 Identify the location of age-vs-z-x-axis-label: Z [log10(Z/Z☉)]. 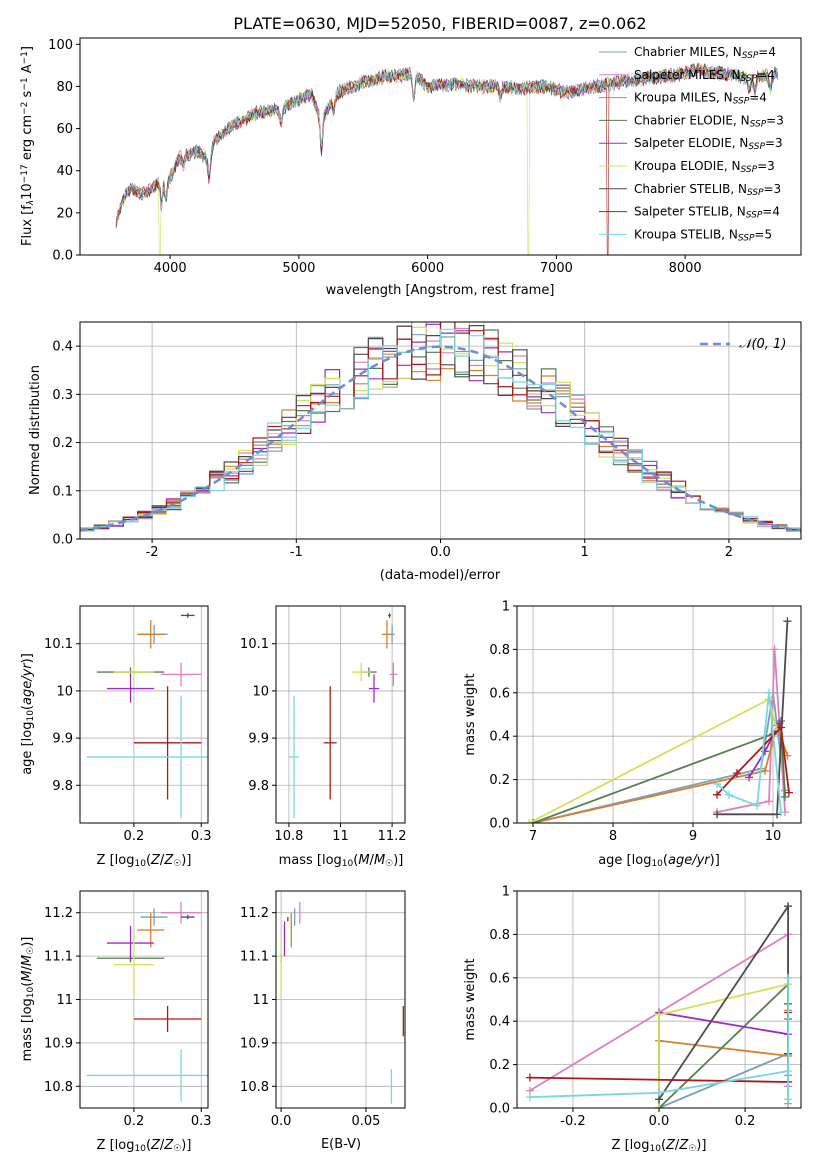
(144, 861).